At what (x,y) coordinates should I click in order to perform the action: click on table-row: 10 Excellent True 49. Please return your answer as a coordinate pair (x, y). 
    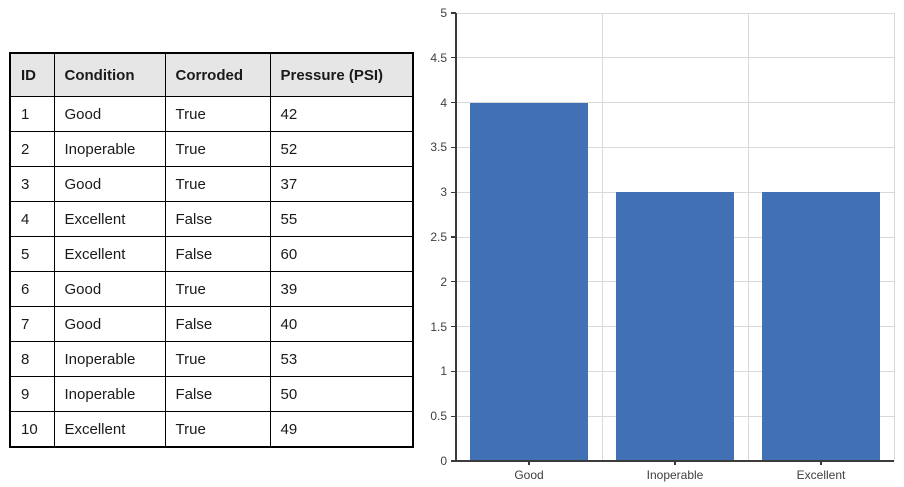
    Looking at the image, I should click on (211, 429).